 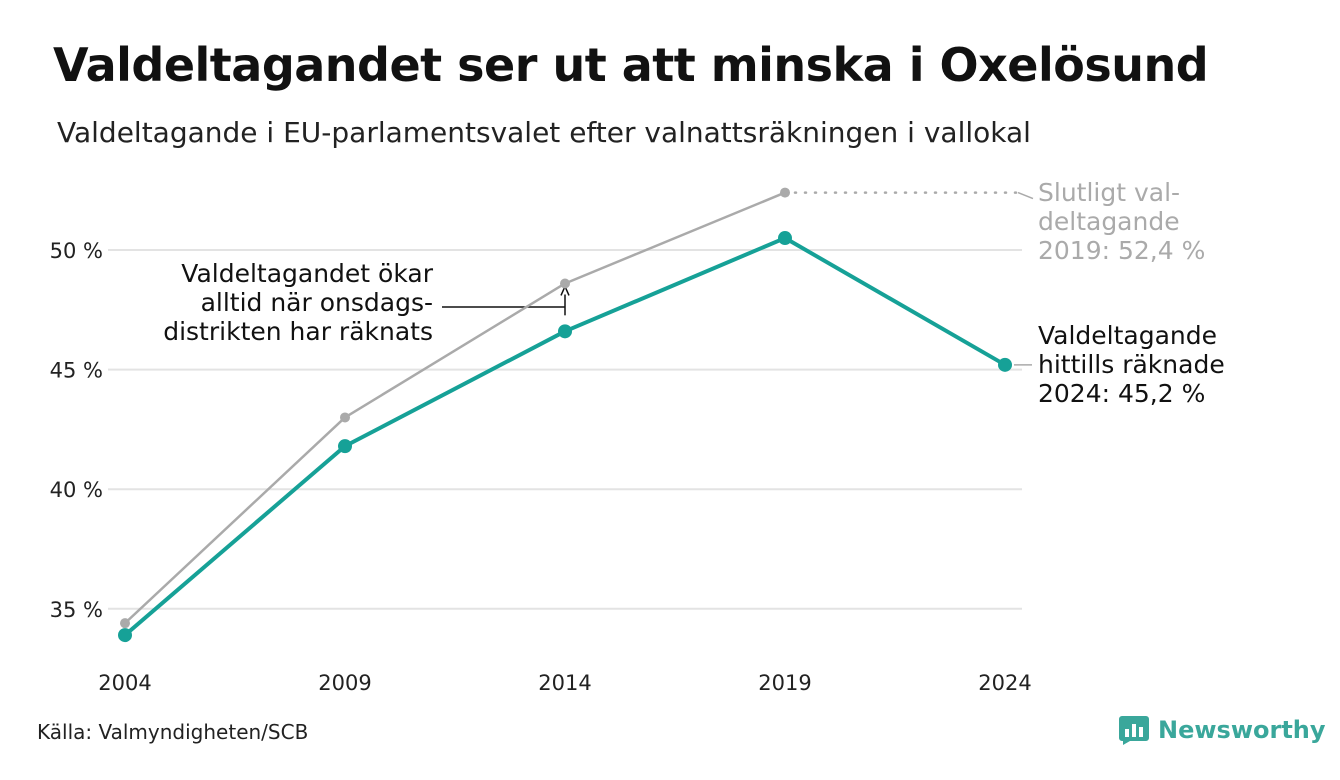 What do you see at coordinates (317, 302) in the screenshot?
I see `note-label: alltid när onsdags-` at bounding box center [317, 302].